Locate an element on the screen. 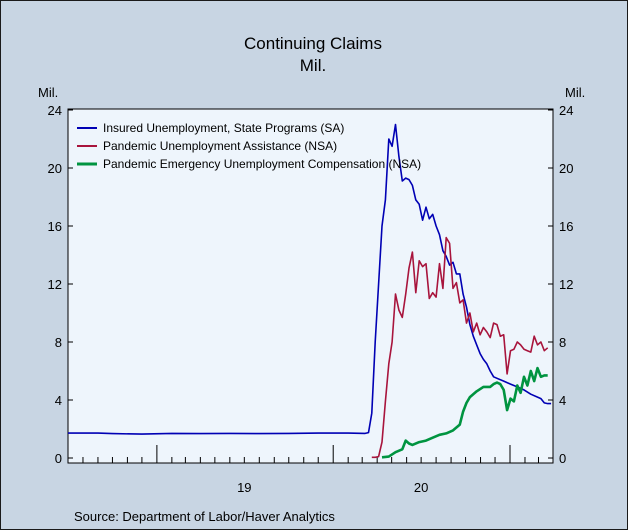  y-tick-label-left: 8 is located at coordinates (58, 342).